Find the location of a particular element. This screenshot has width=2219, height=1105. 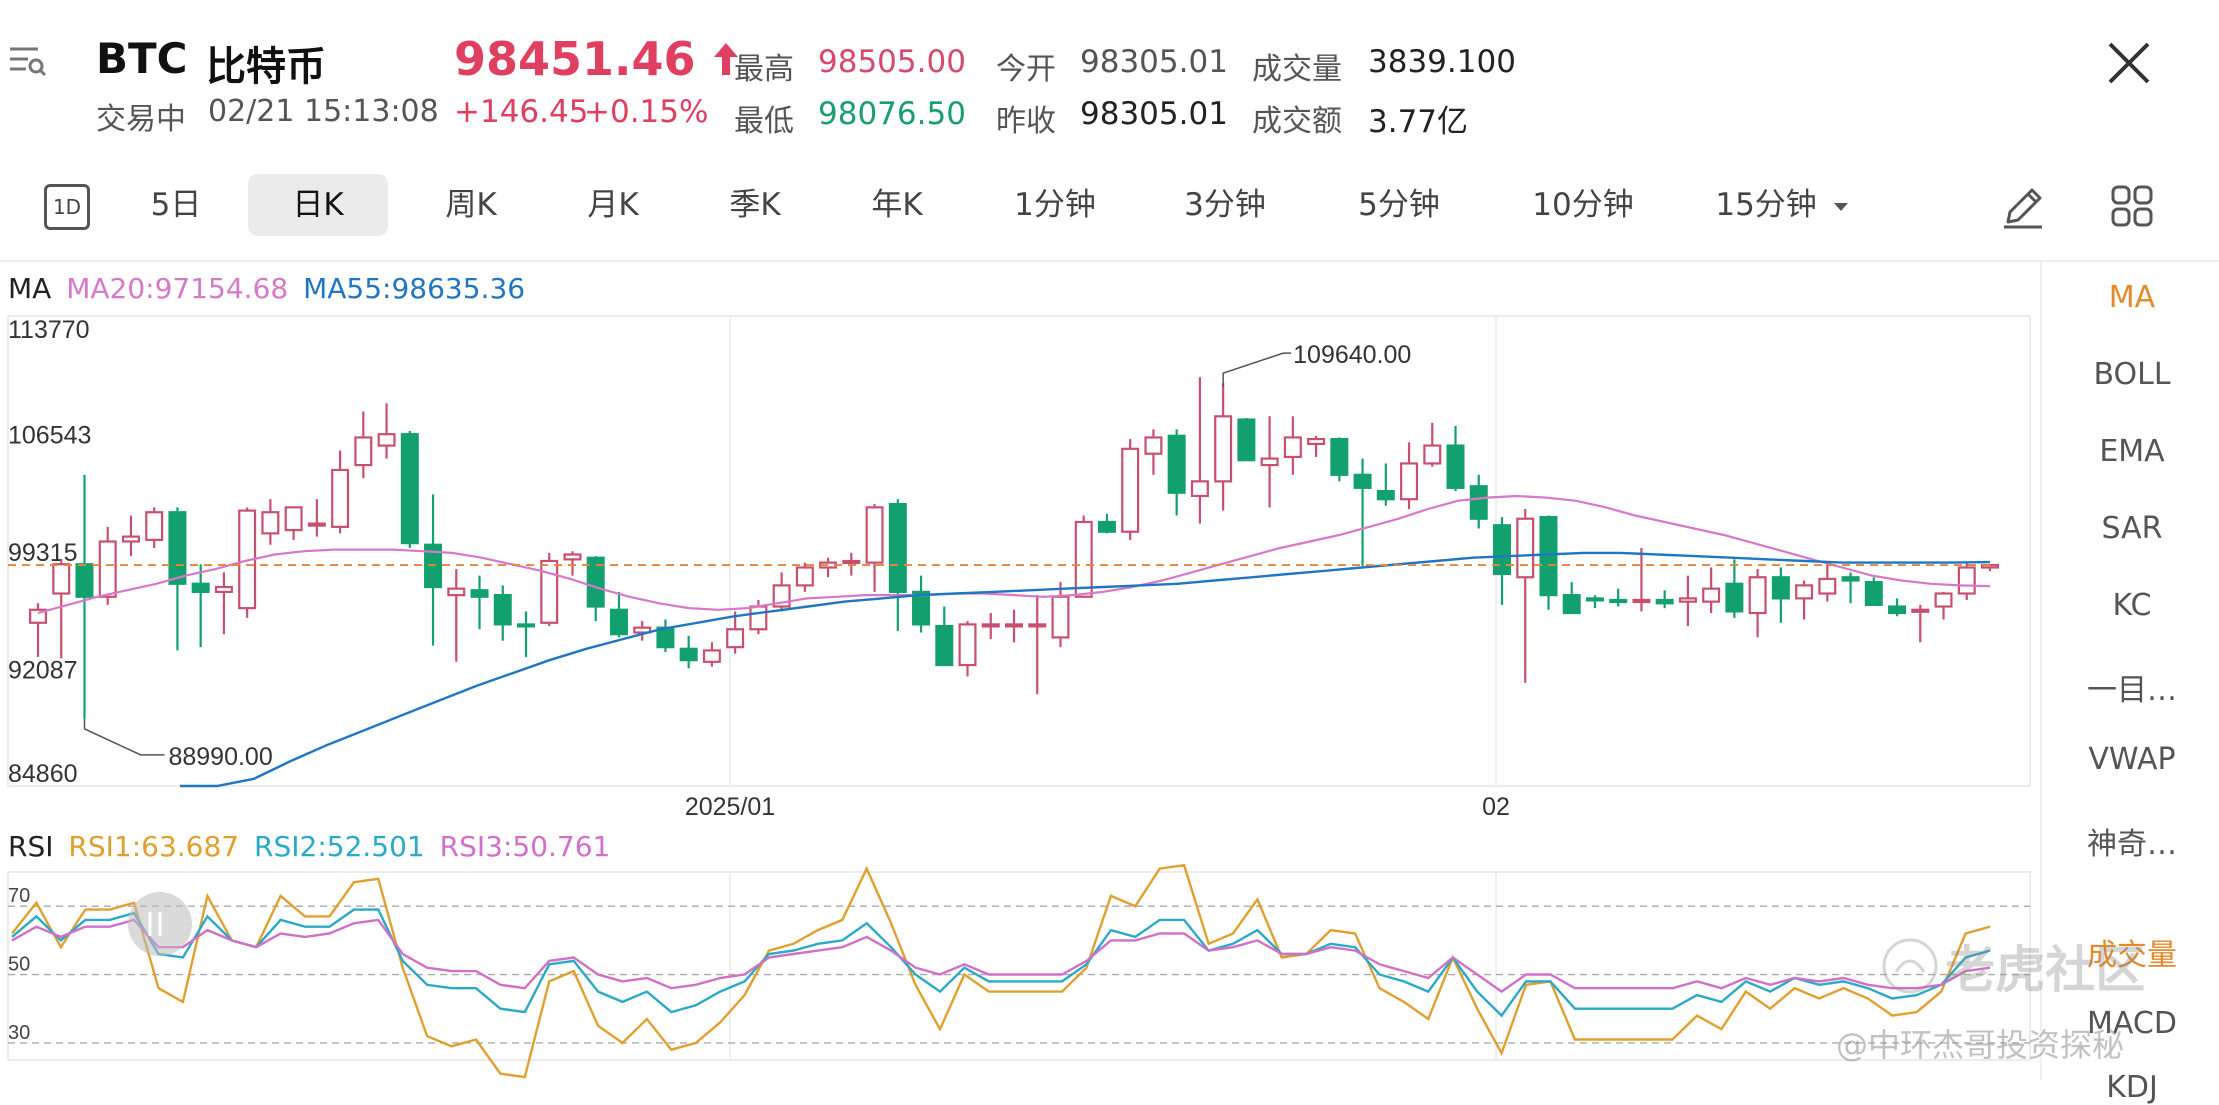

rsi3-value: RSI3:50.761 is located at coordinates (525, 846).